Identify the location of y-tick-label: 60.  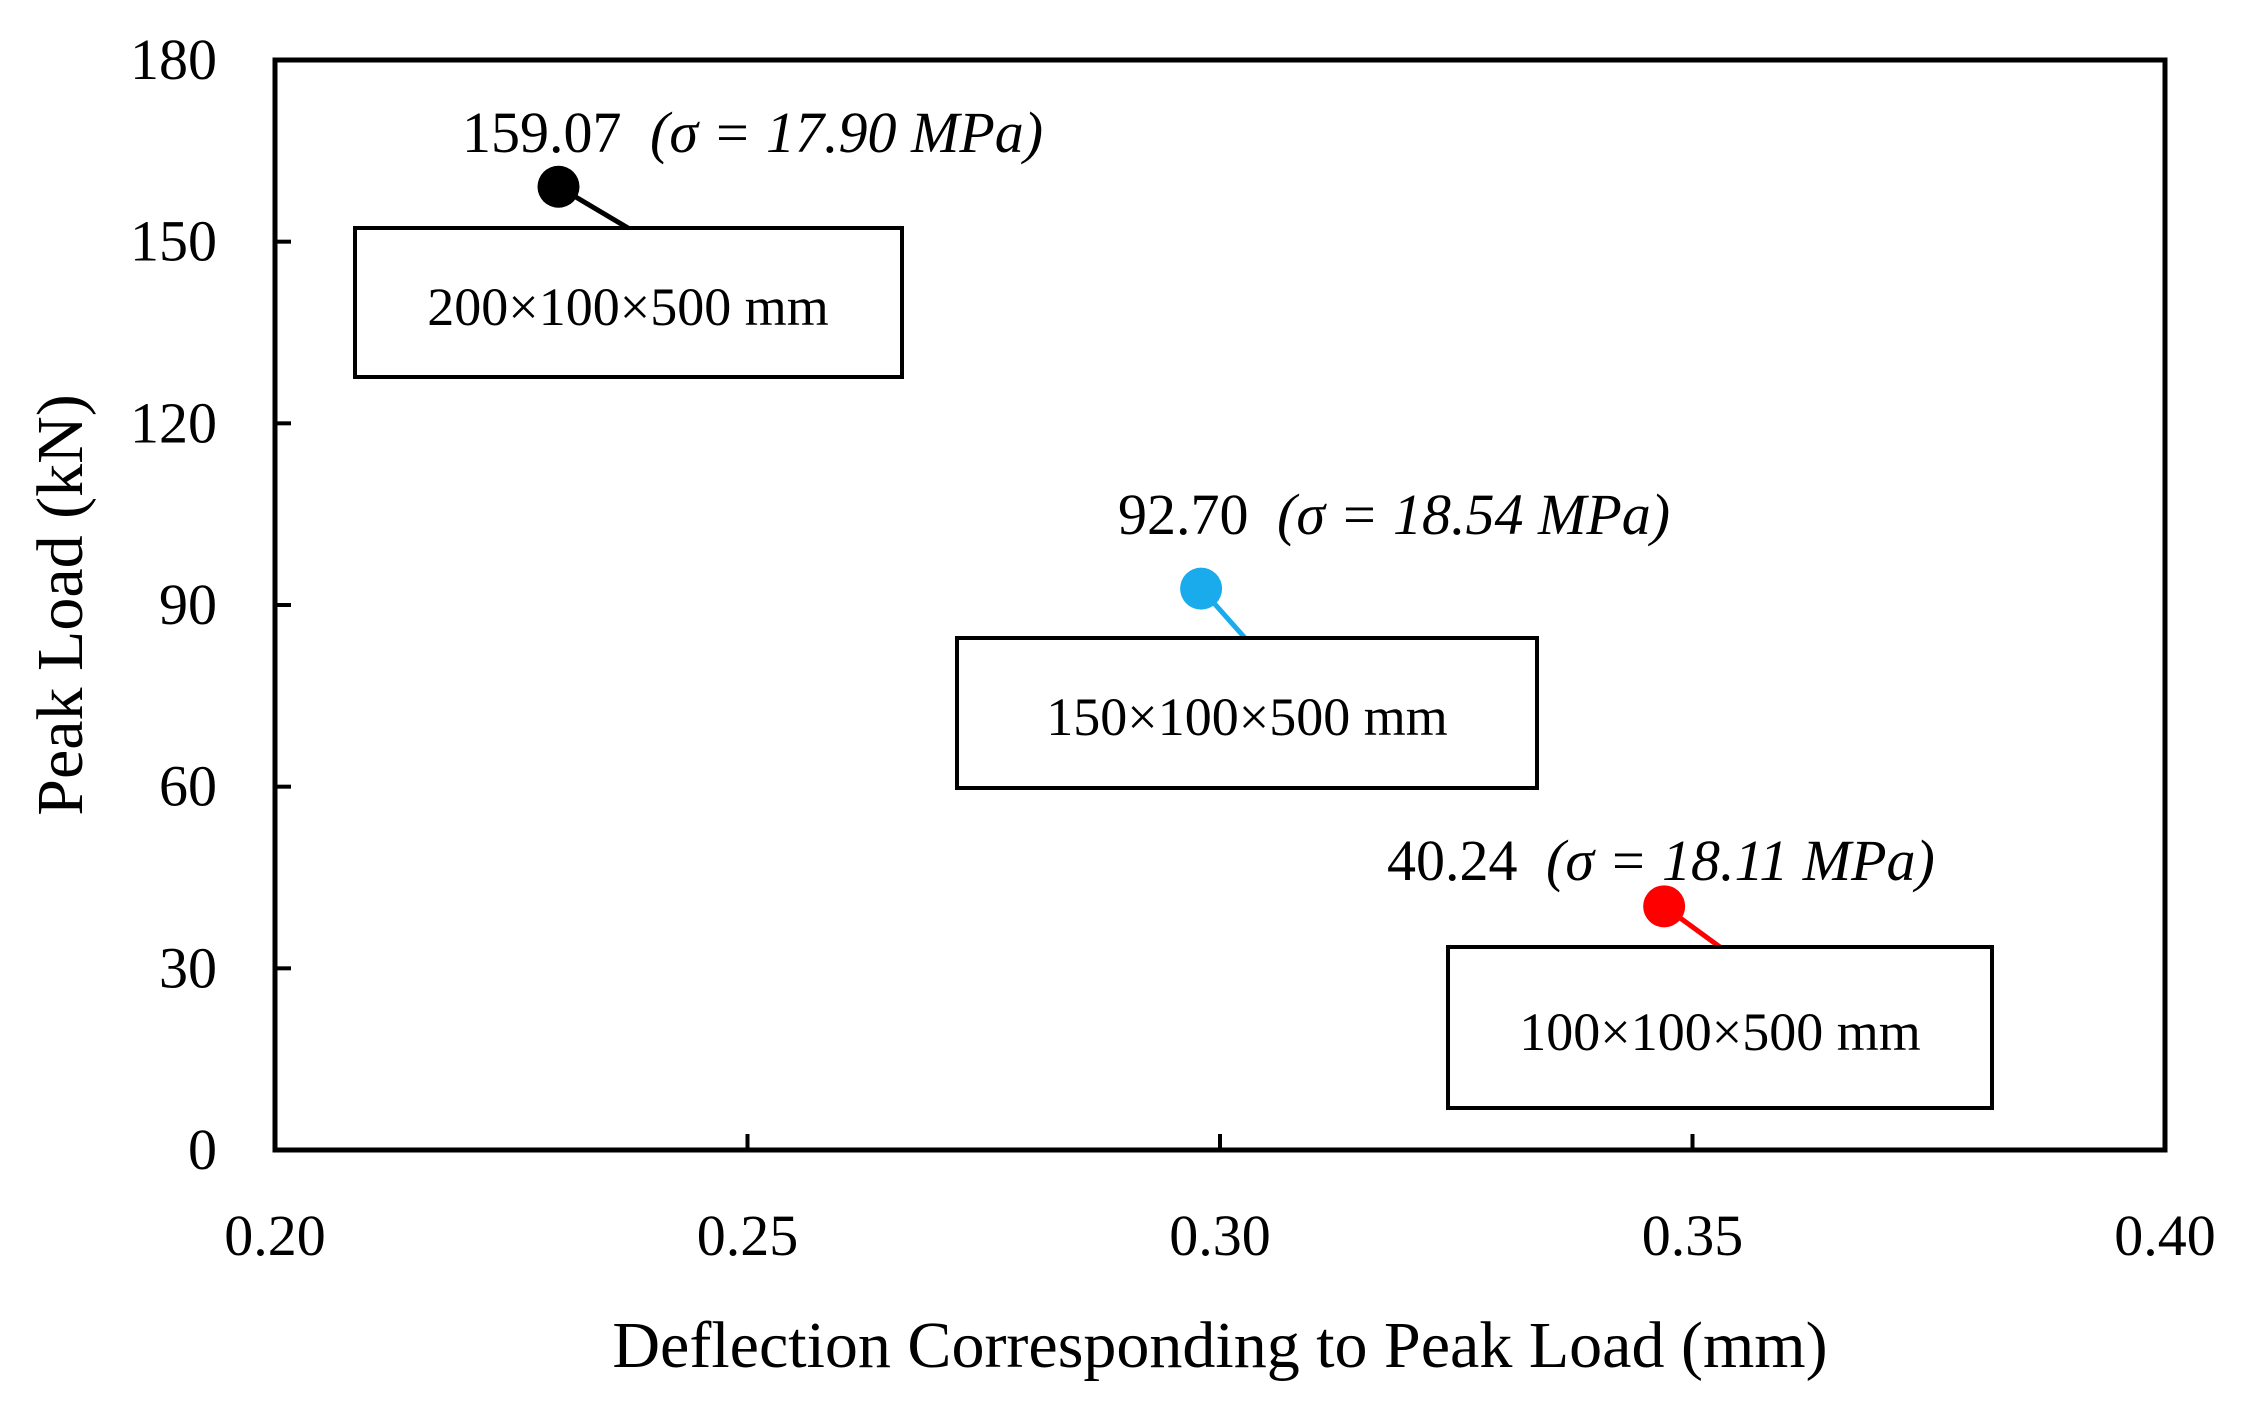
(188, 786).